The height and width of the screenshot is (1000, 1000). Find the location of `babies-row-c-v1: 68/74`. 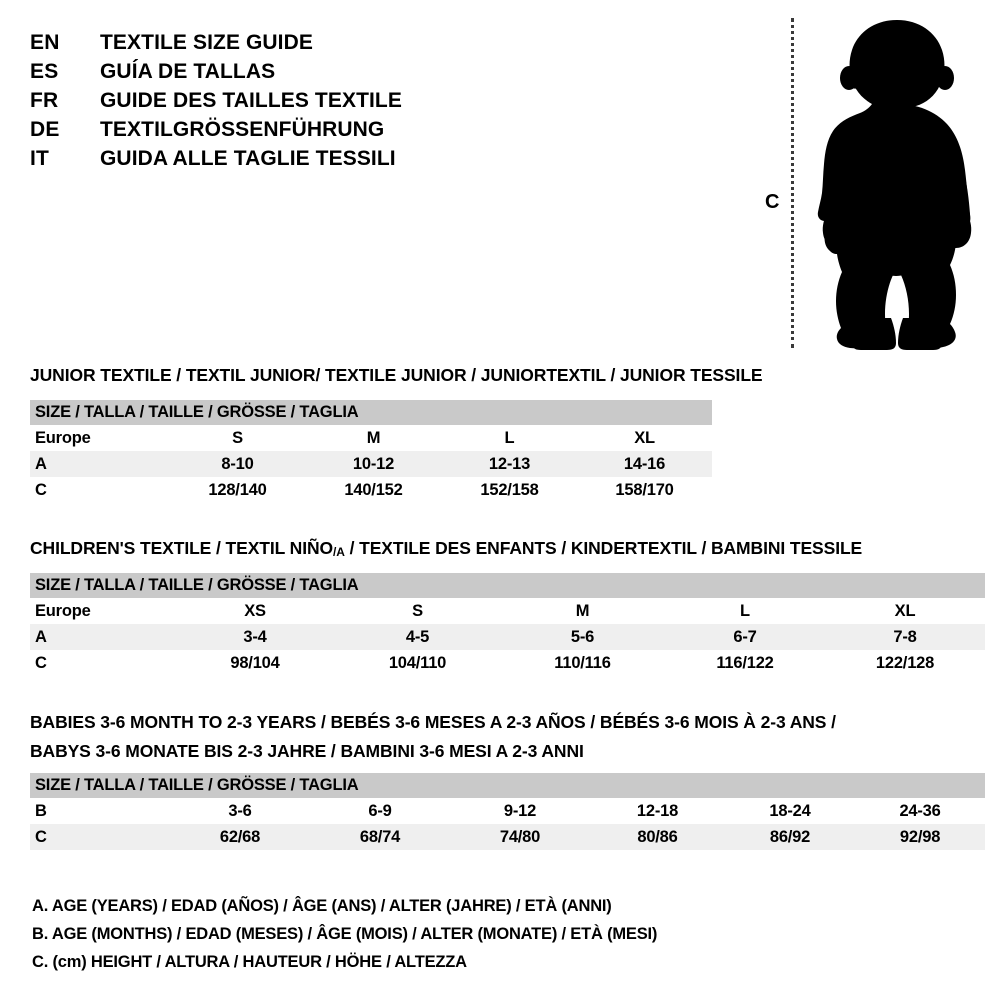

babies-row-c-v1: 68/74 is located at coordinates (380, 837).